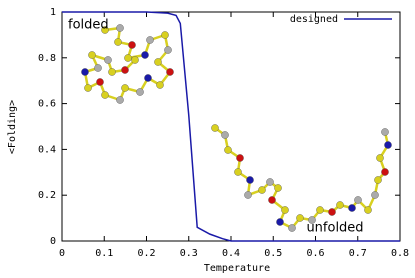 The image size is (415, 278). Describe the element at coordinates (400, 253) in the screenshot. I see `x-tick-label: 0.8` at that location.